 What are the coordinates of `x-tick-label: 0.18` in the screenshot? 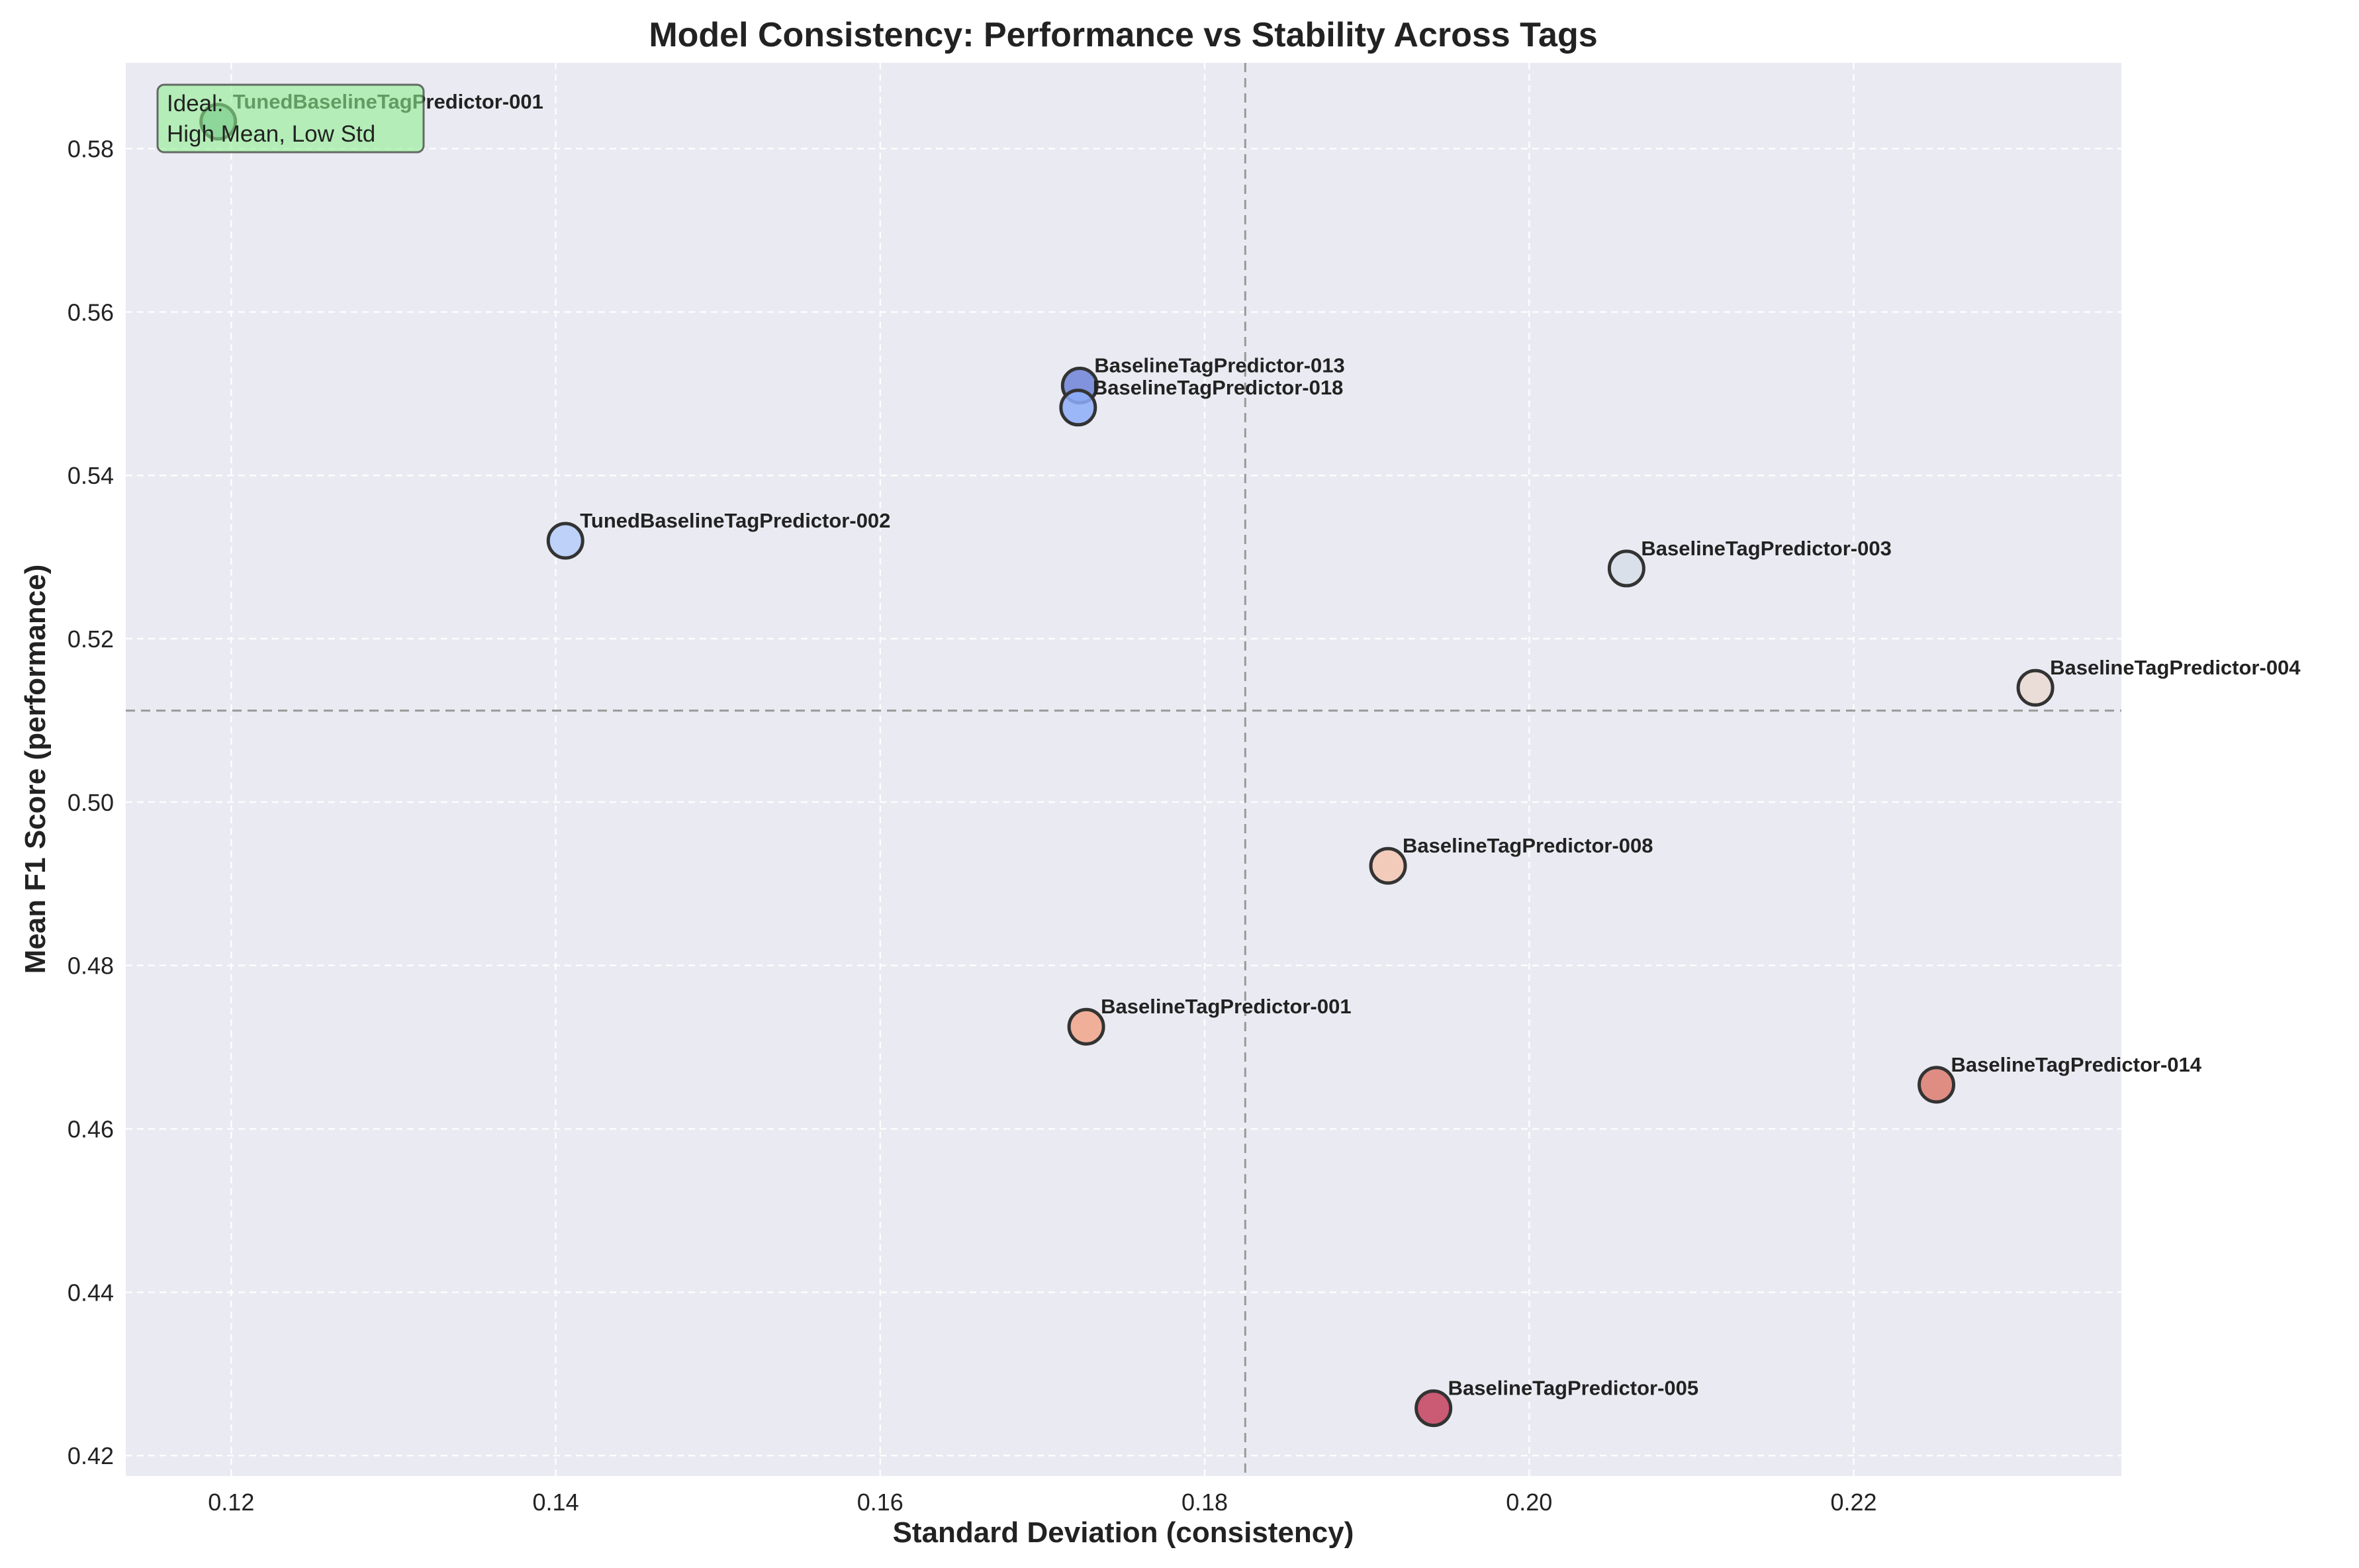 It's located at (1204, 1502).